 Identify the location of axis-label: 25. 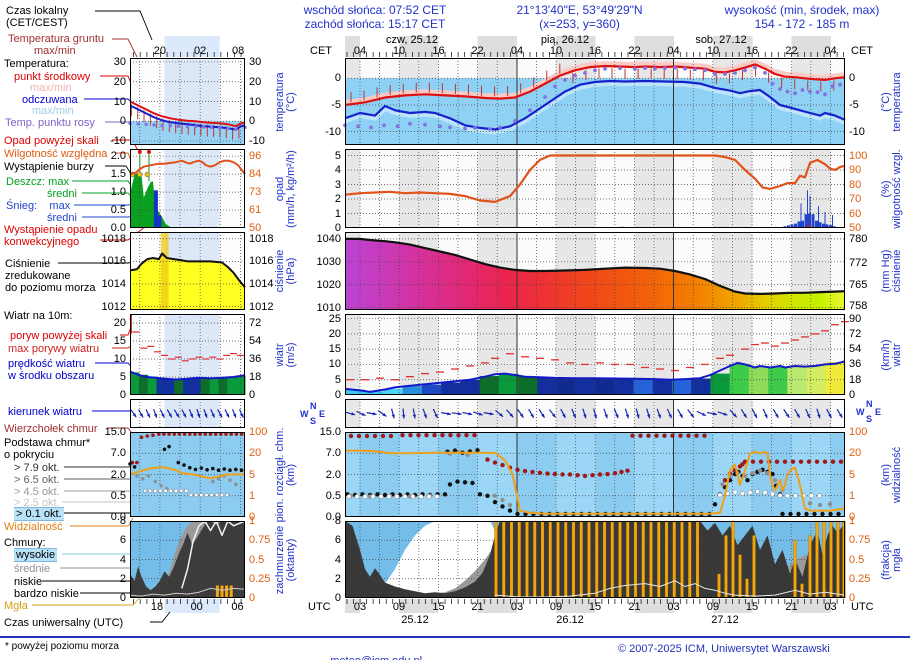
(334, 318).